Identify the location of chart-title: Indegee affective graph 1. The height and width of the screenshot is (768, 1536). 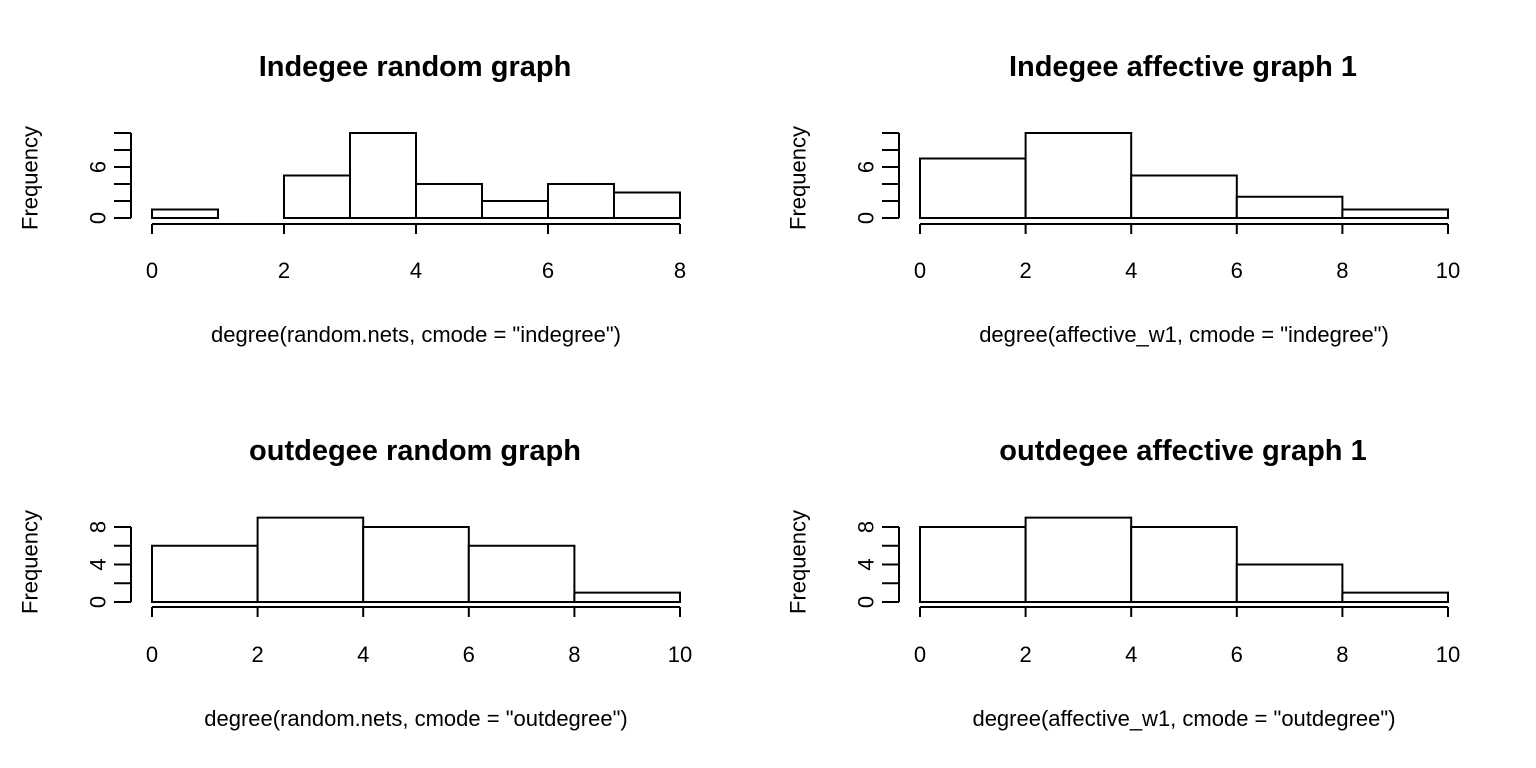
(1183, 67).